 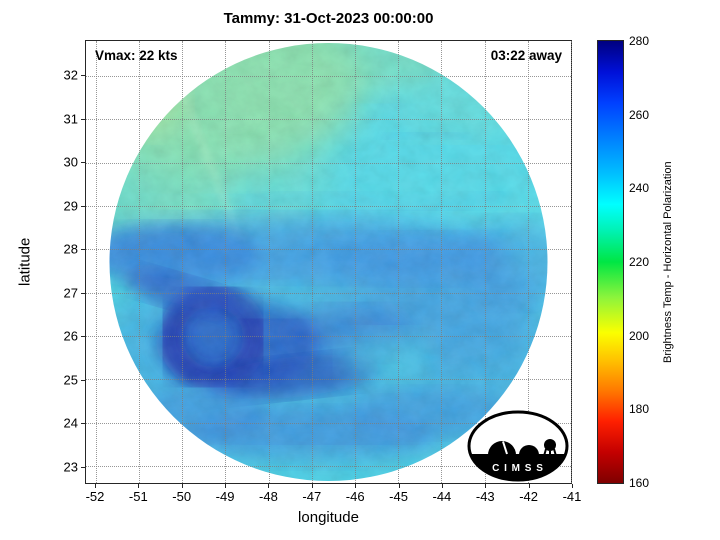 I want to click on y-tick-label: 23, so click(x=70, y=467).